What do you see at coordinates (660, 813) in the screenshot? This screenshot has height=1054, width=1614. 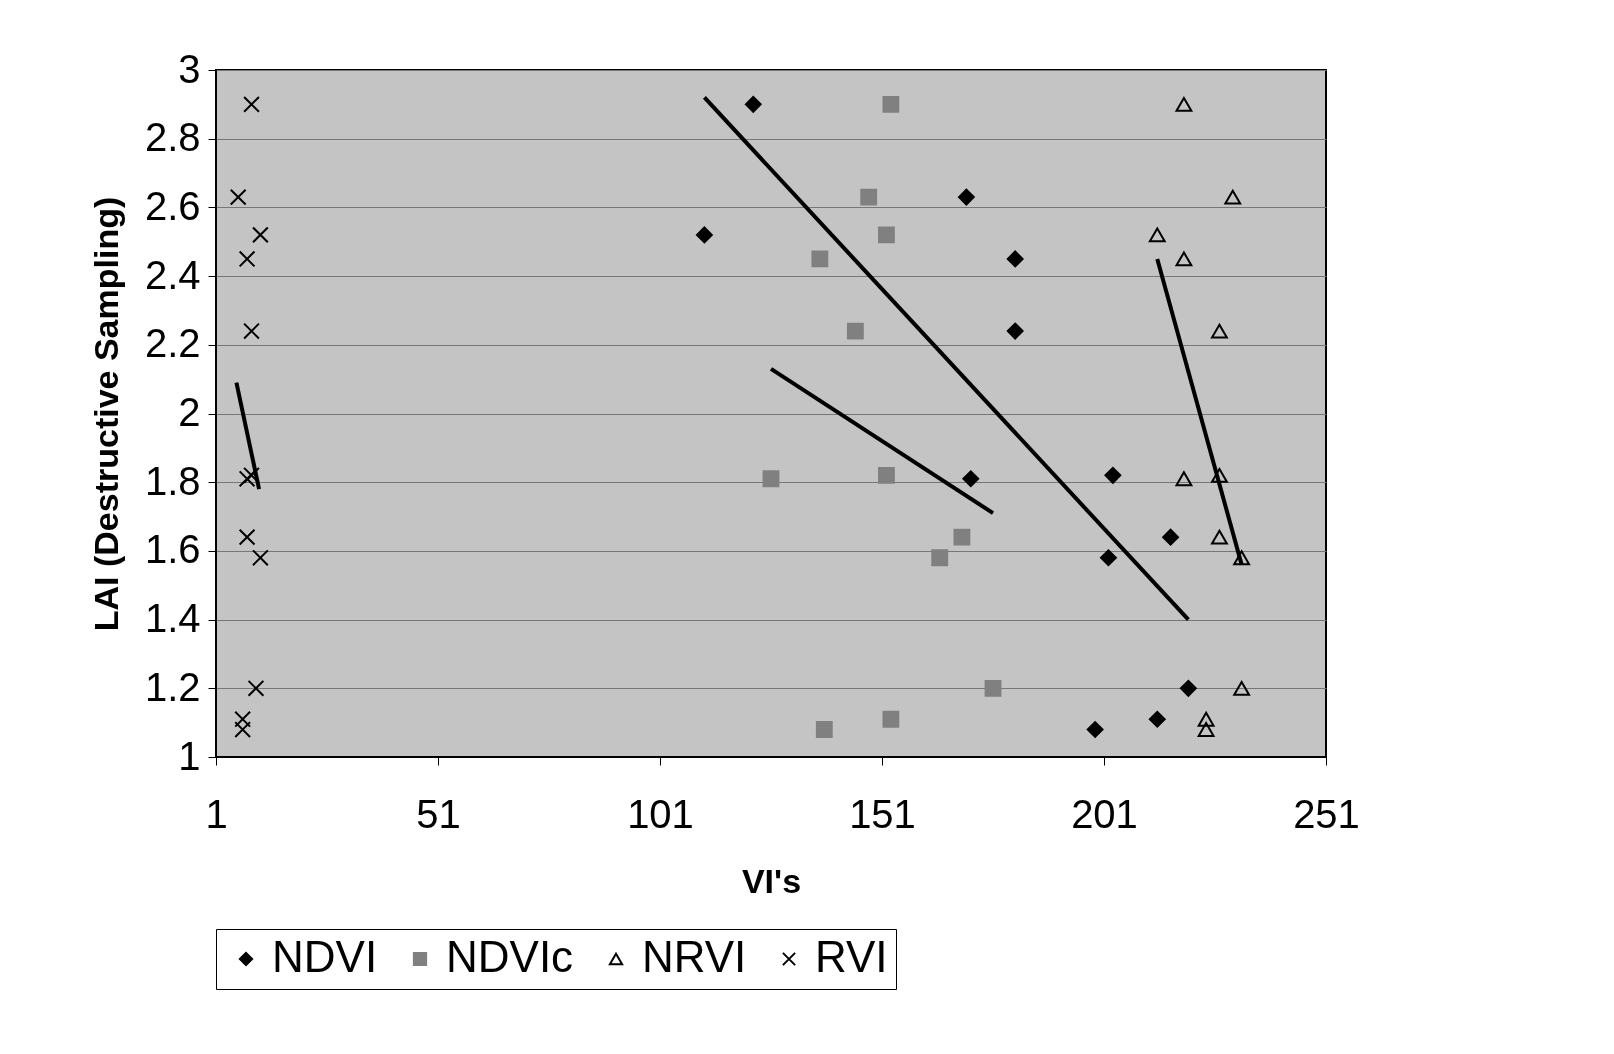 I see `x-tick-label: 101` at bounding box center [660, 813].